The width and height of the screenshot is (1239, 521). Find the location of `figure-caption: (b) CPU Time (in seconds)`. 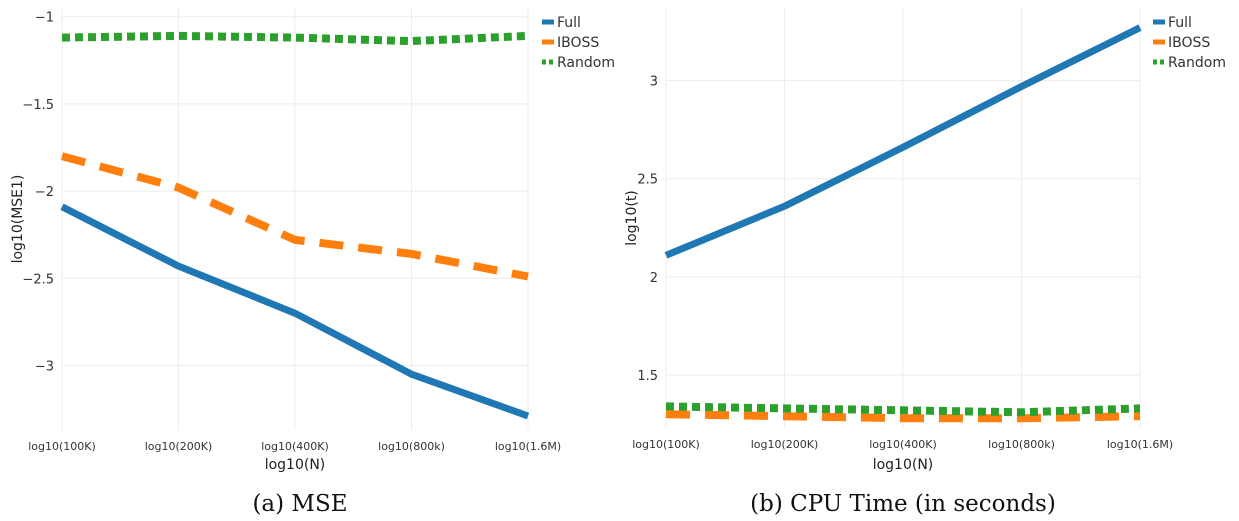

figure-caption: (b) CPU Time (in seconds) is located at coordinates (903, 504).